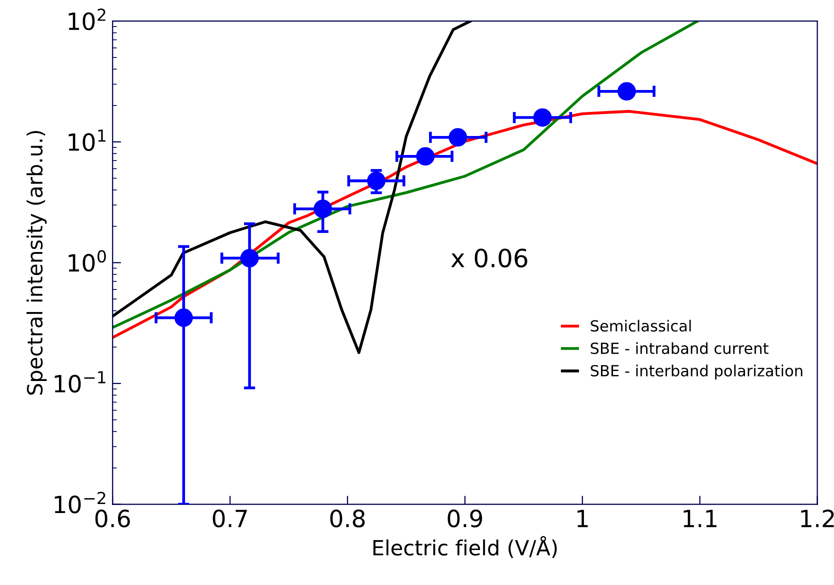 The image size is (834, 585). What do you see at coordinates (87, 261) in the screenshot?
I see `y-tick-label: 10$^{0}$` at bounding box center [87, 261].